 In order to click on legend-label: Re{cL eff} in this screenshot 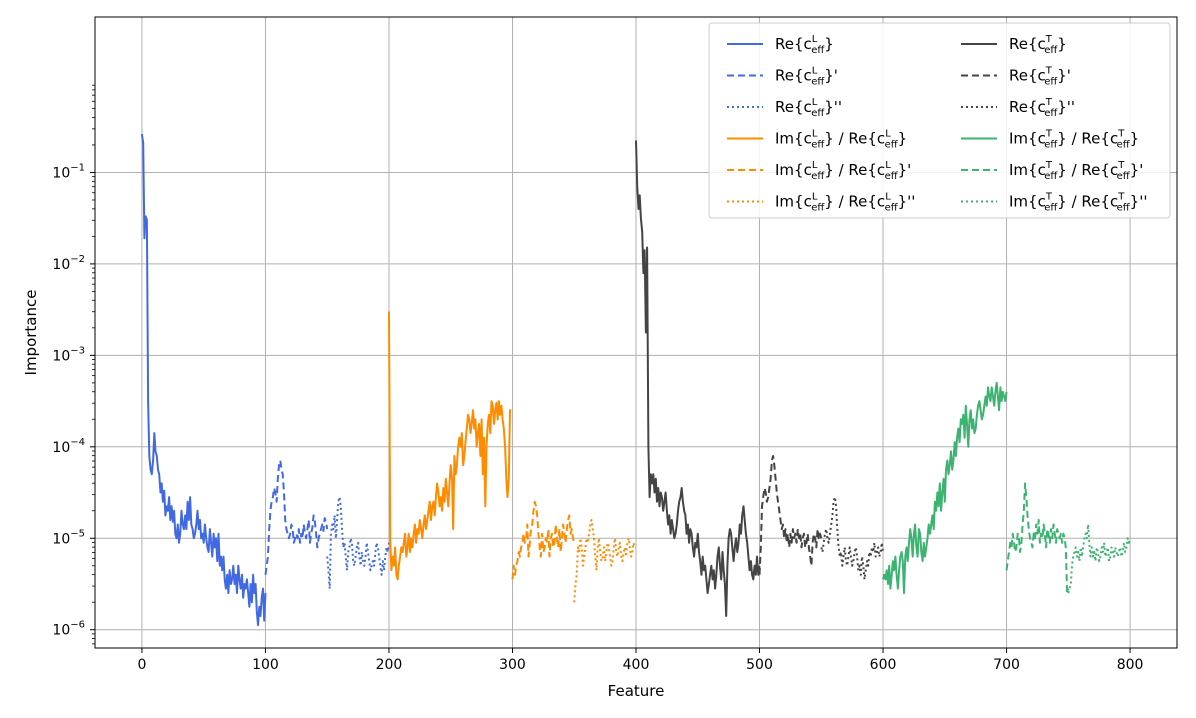, I will do `click(804, 45)`.